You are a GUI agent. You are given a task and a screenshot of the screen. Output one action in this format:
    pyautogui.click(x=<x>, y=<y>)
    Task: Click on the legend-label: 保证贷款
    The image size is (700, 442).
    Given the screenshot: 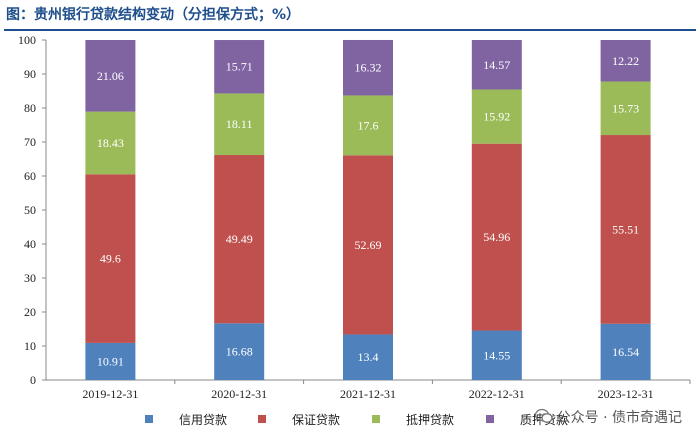 What is the action you would take?
    pyautogui.click(x=316, y=420)
    